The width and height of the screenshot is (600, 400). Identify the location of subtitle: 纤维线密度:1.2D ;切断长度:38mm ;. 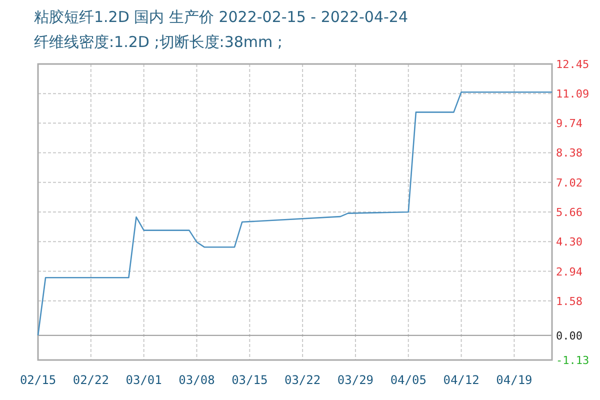
(158, 42).